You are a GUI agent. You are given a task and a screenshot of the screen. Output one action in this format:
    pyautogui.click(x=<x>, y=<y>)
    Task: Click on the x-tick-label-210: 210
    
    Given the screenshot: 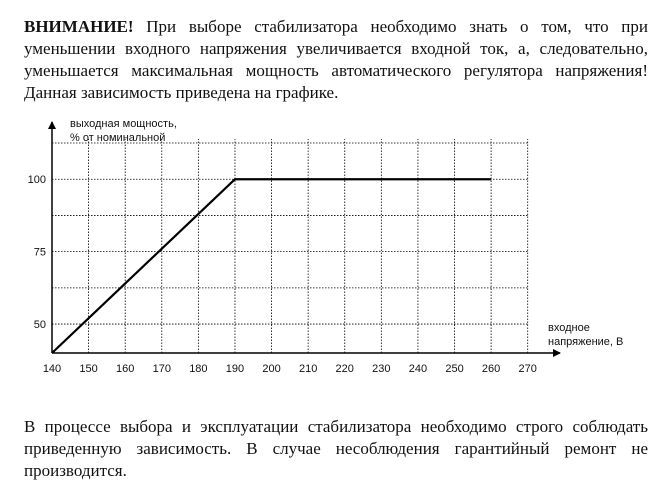 What is the action you would take?
    pyautogui.click(x=308, y=369)
    